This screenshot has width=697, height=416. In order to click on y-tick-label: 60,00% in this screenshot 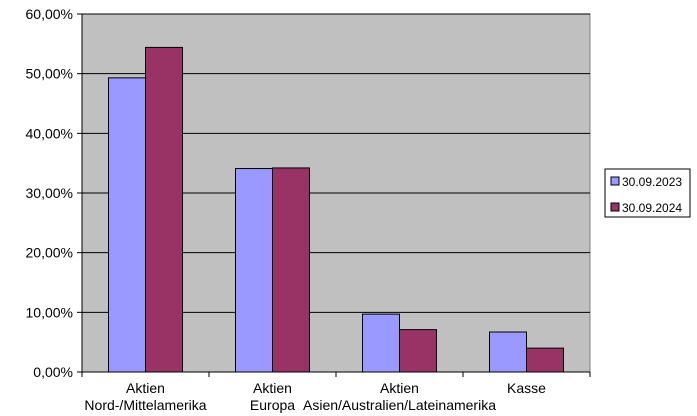, I will do `click(49, 14)`.